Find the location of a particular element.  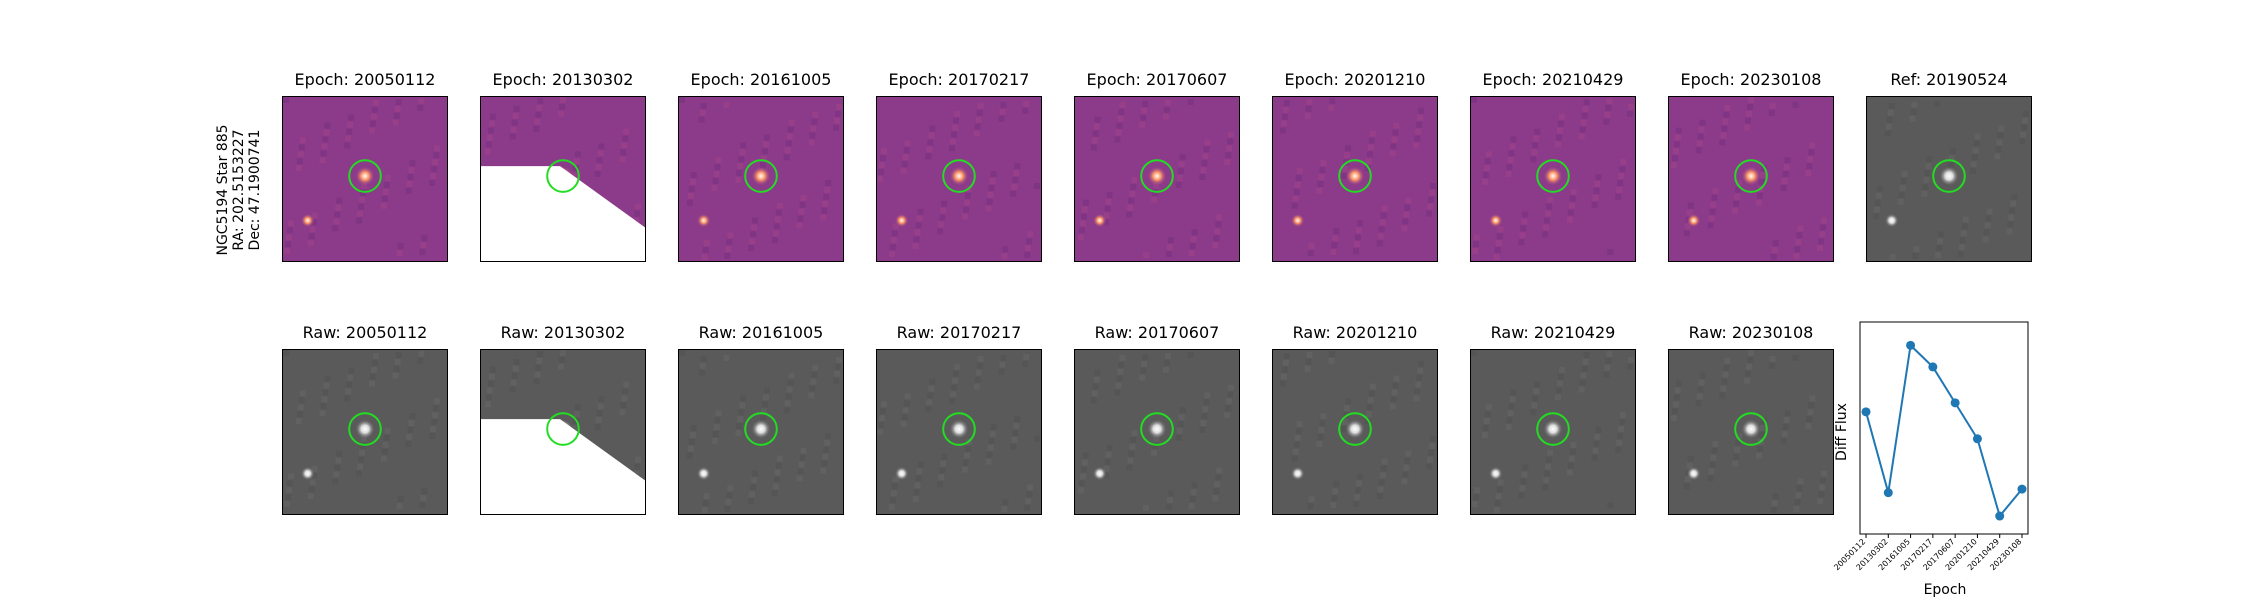

target-dec: Dec: 47.1900741 is located at coordinates (255, 189).